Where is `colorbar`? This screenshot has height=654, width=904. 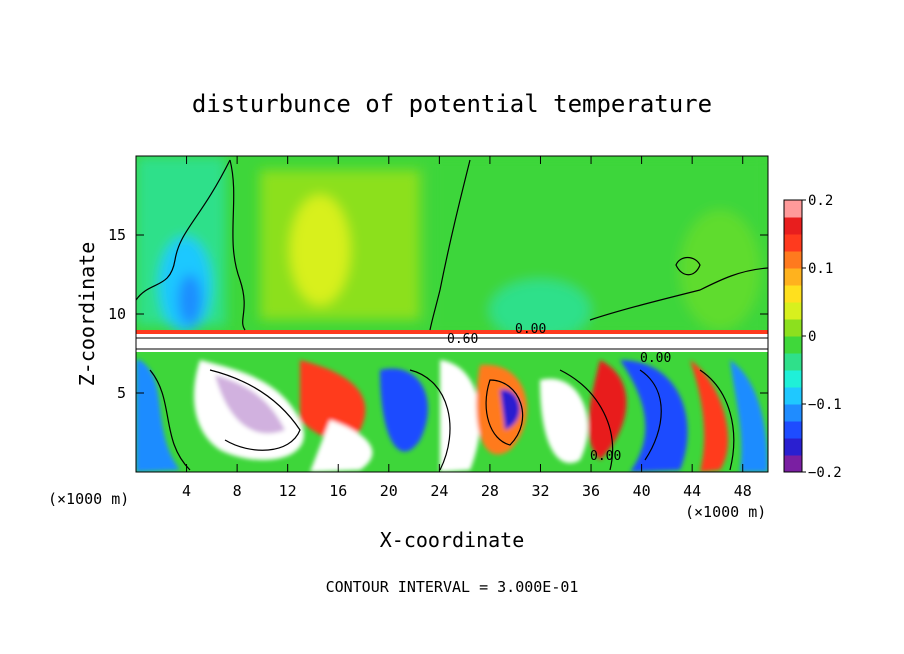 colorbar is located at coordinates (793, 336).